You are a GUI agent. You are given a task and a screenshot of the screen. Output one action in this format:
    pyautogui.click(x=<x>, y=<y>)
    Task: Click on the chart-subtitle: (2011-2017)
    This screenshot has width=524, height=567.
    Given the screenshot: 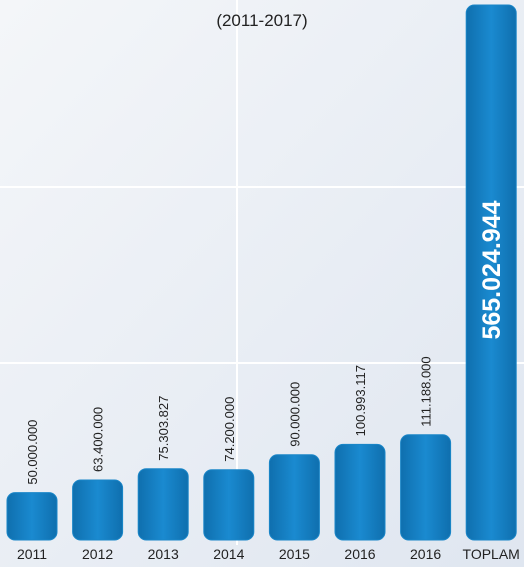 What is the action you would take?
    pyautogui.click(x=261, y=20)
    